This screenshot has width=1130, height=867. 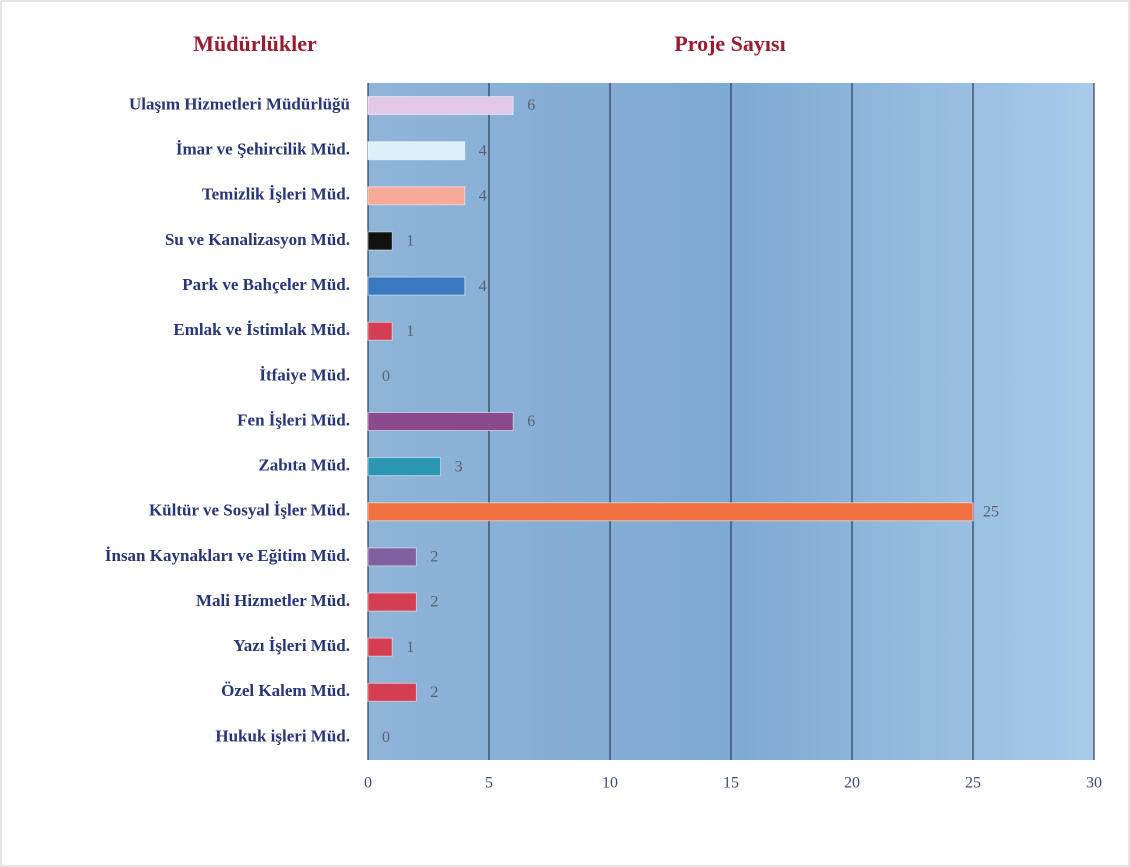 What do you see at coordinates (282, 735) in the screenshot?
I see `y-tick-label: Hukuk işleri Müd.` at bounding box center [282, 735].